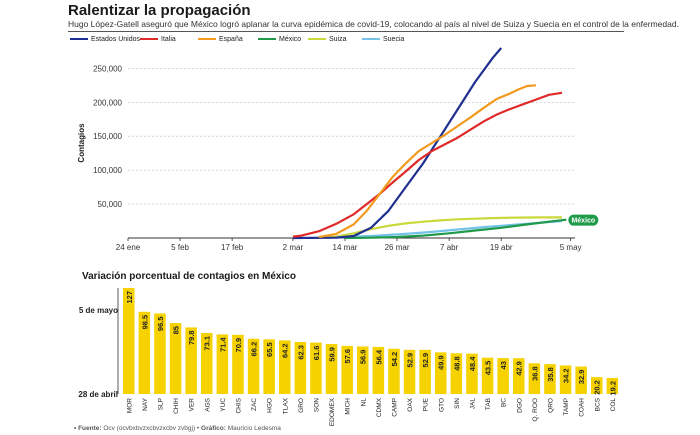  Describe the element at coordinates (128, 247) in the screenshot. I see `x-tick-label: 24 ene` at that location.